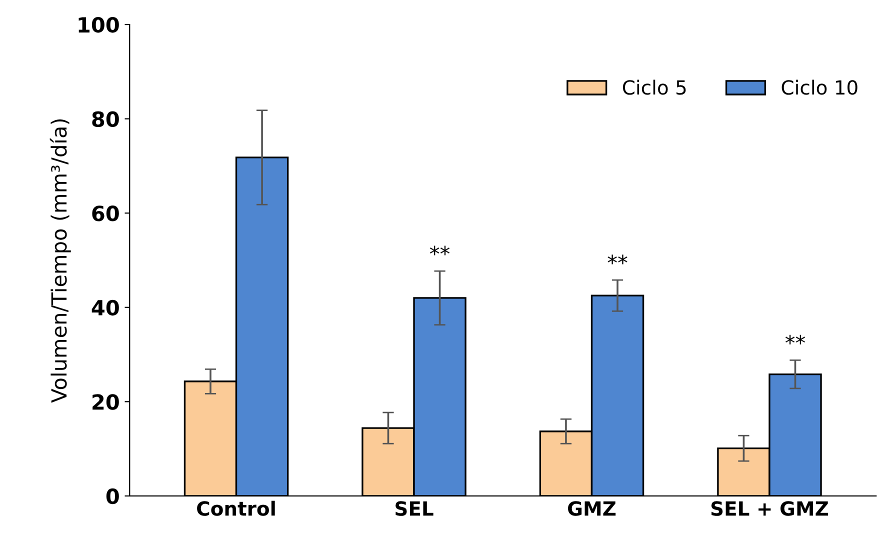 Image resolution: width=894 pixels, height=545 pixels. I want to click on y-tick-label: 40, so click(105, 308).